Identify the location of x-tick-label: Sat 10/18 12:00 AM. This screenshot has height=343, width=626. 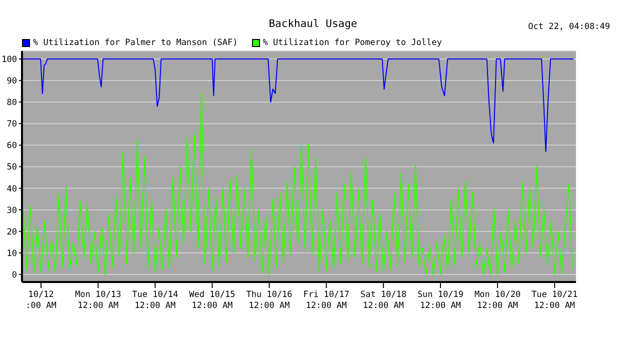
(383, 300).